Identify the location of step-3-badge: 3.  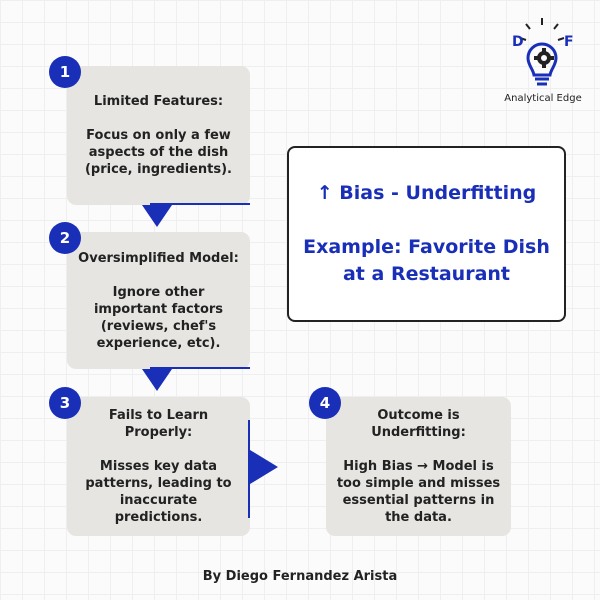
(65, 403).